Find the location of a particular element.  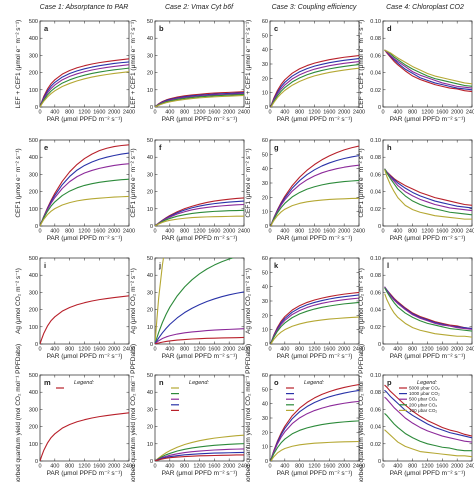

panel-letter: i is located at coordinates (45, 265).